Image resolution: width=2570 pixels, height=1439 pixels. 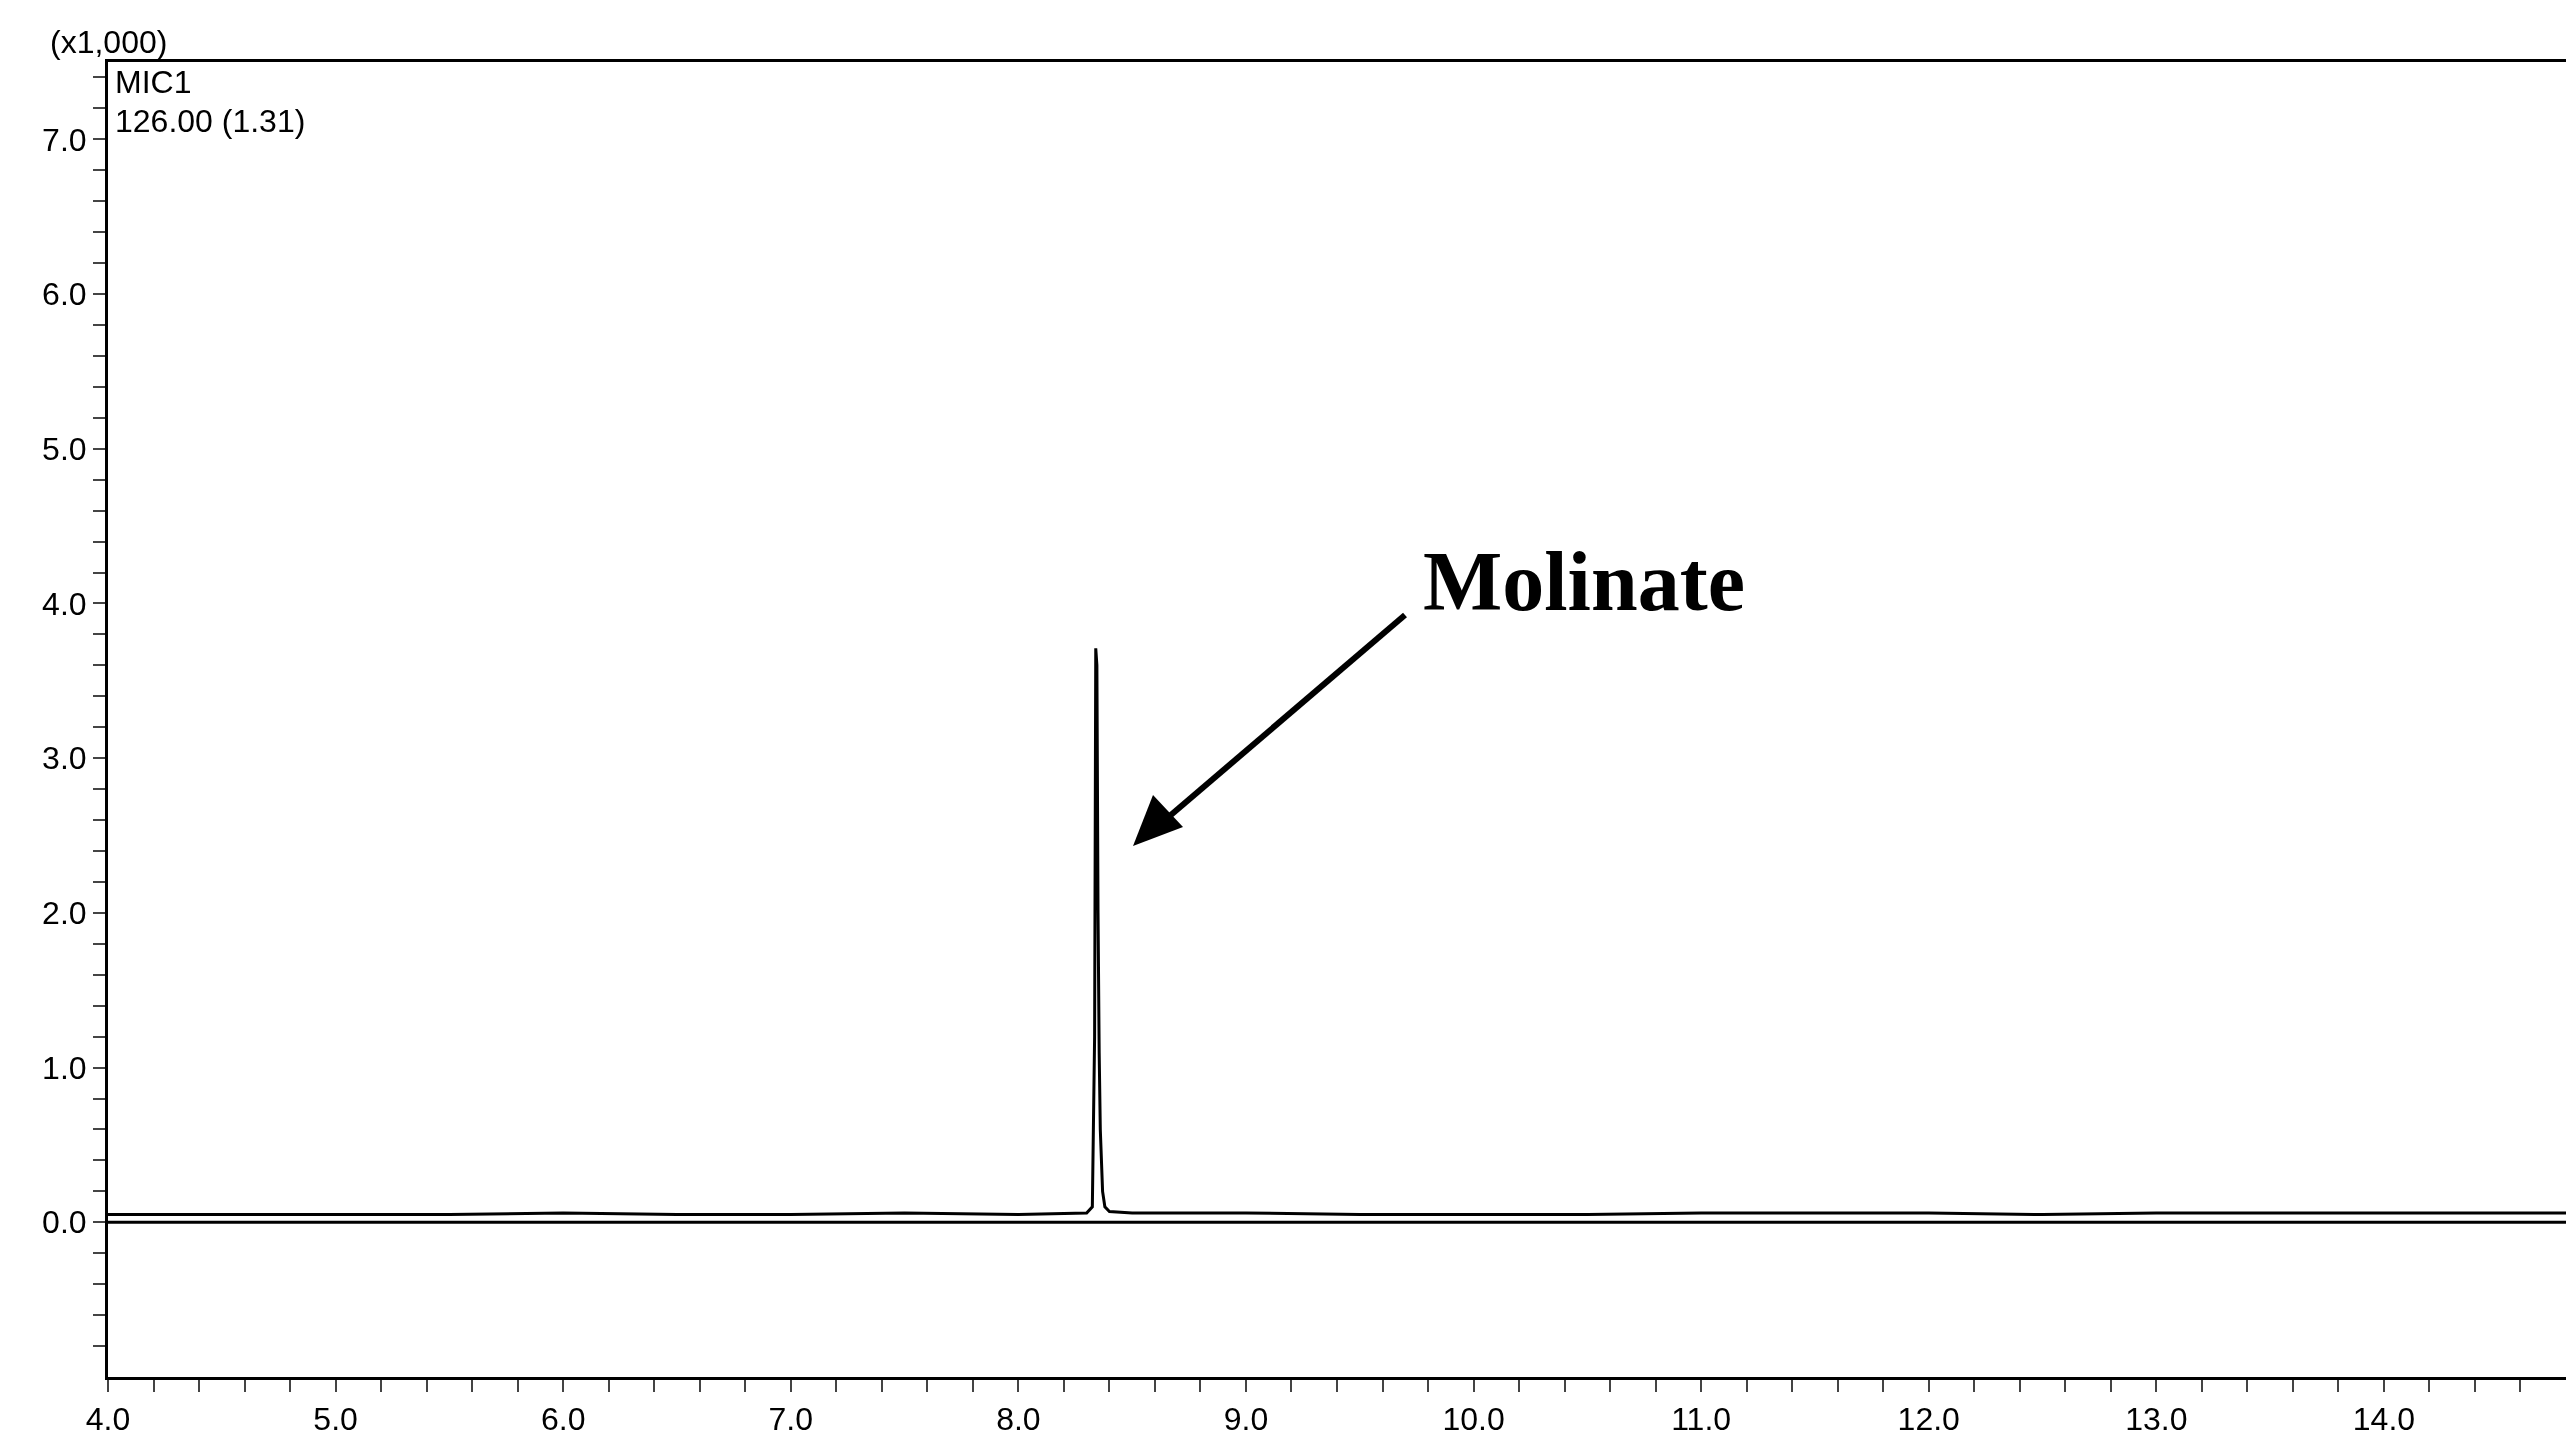 I want to click on y-tick-label: 7.0, so click(x=64, y=139).